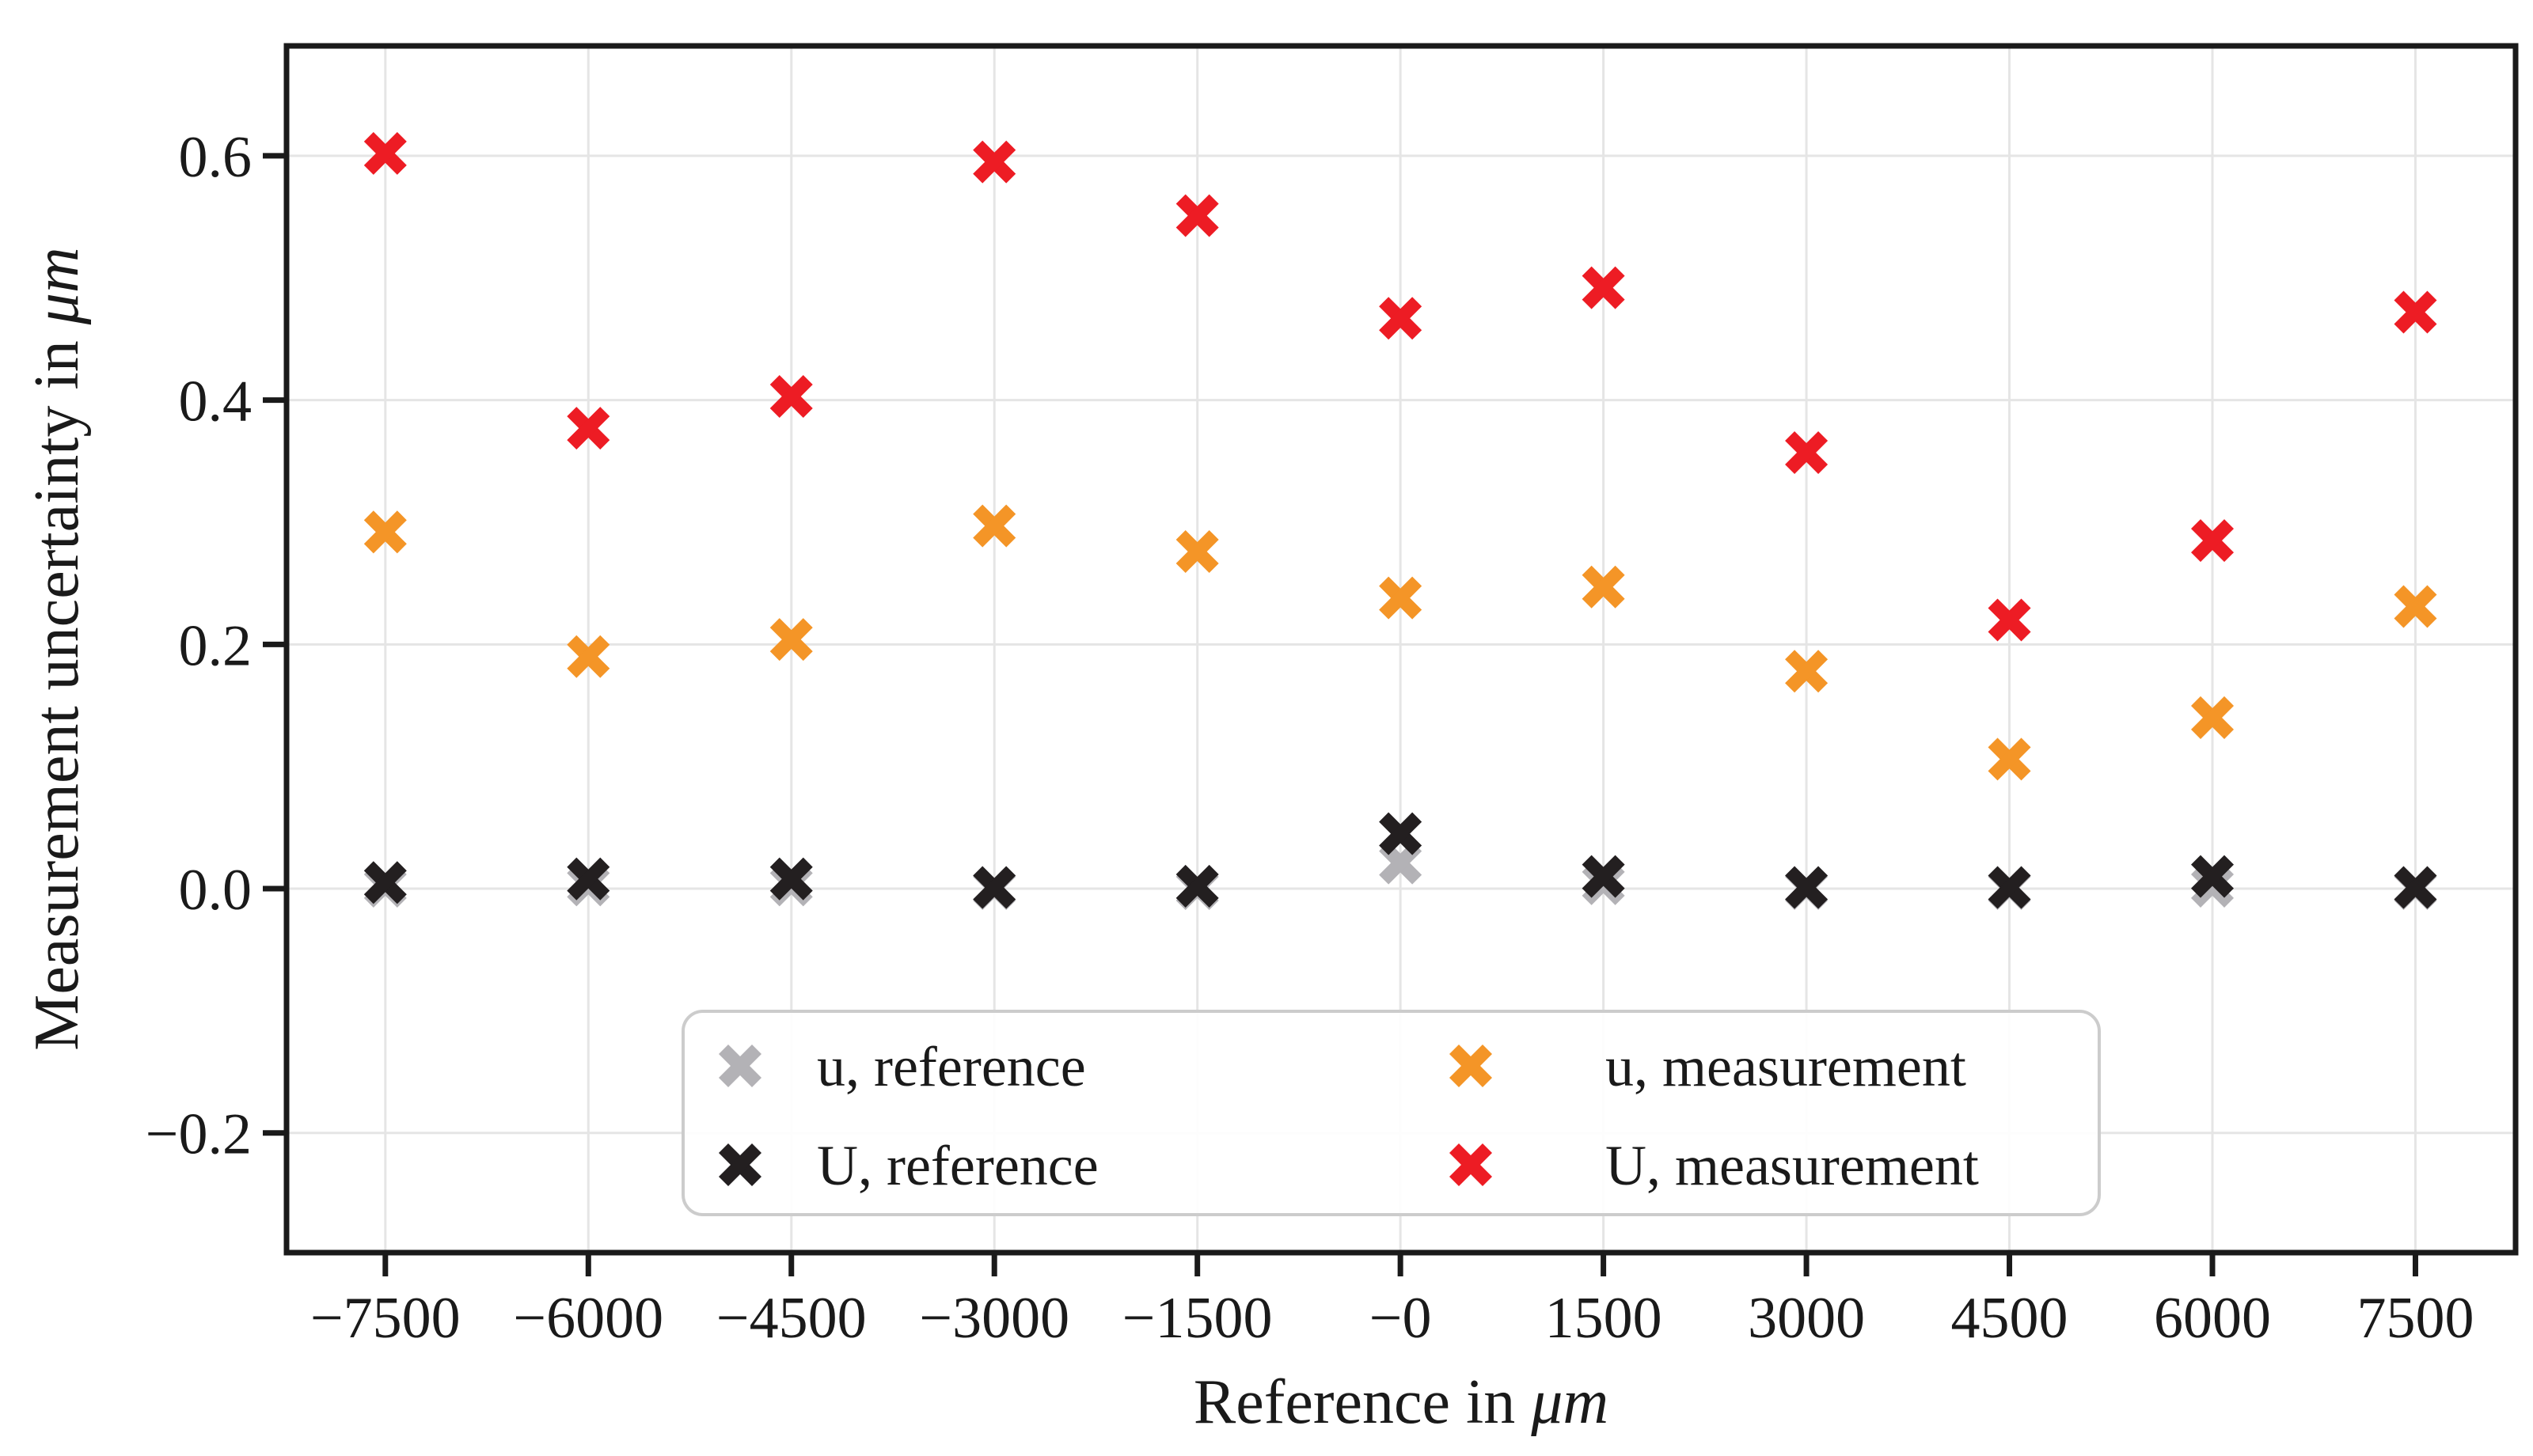 The width and height of the screenshot is (2533, 1456). What do you see at coordinates (2415, 1318) in the screenshot?
I see `x-tick-label: 7500` at bounding box center [2415, 1318].